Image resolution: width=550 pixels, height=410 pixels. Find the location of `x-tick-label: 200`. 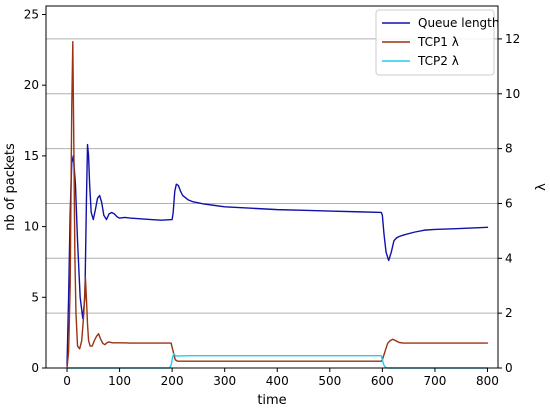

x-tick-label: 200 is located at coordinates (172, 381).